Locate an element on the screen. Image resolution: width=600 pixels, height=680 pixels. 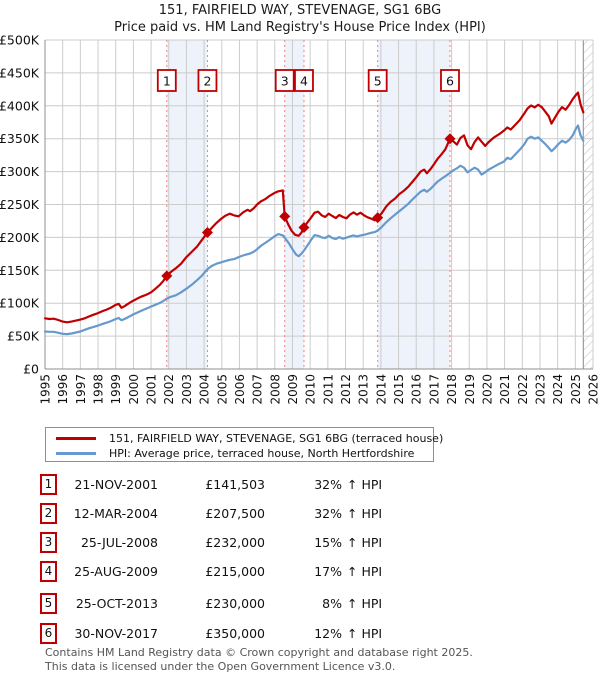
x-axis-tick-label: 2017 is located at coordinates (434, 389).